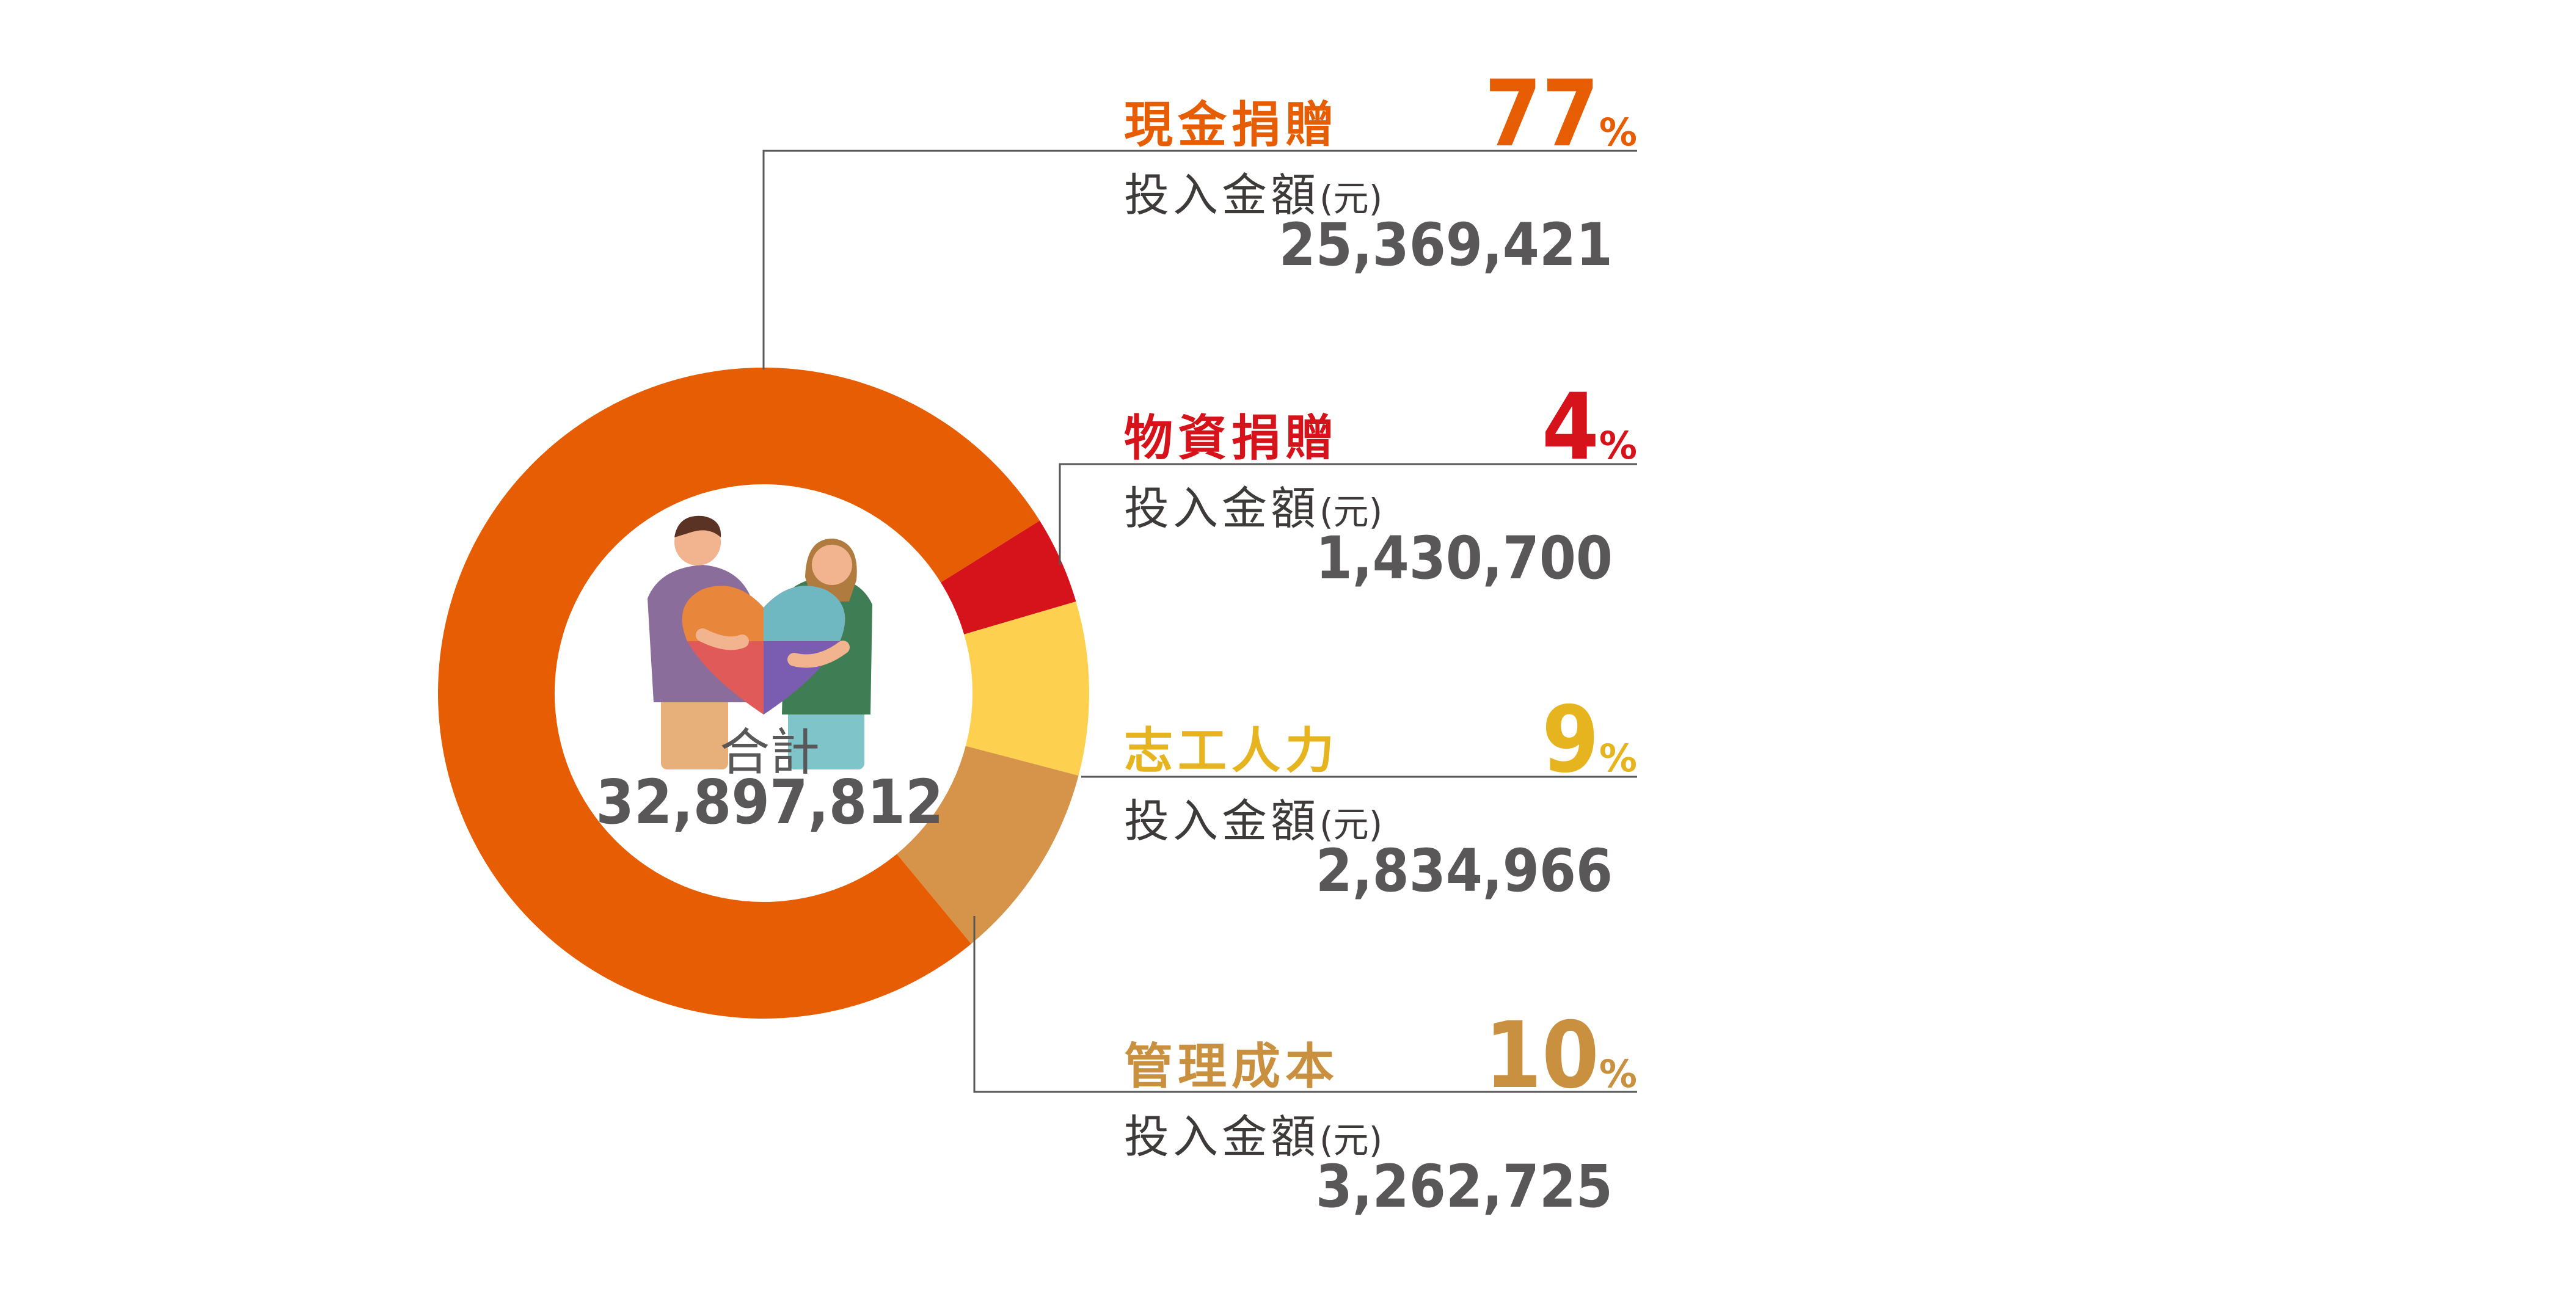 The width and height of the screenshot is (2576, 1305). I want to click on amount-value: 1,430,700, so click(1464, 558).